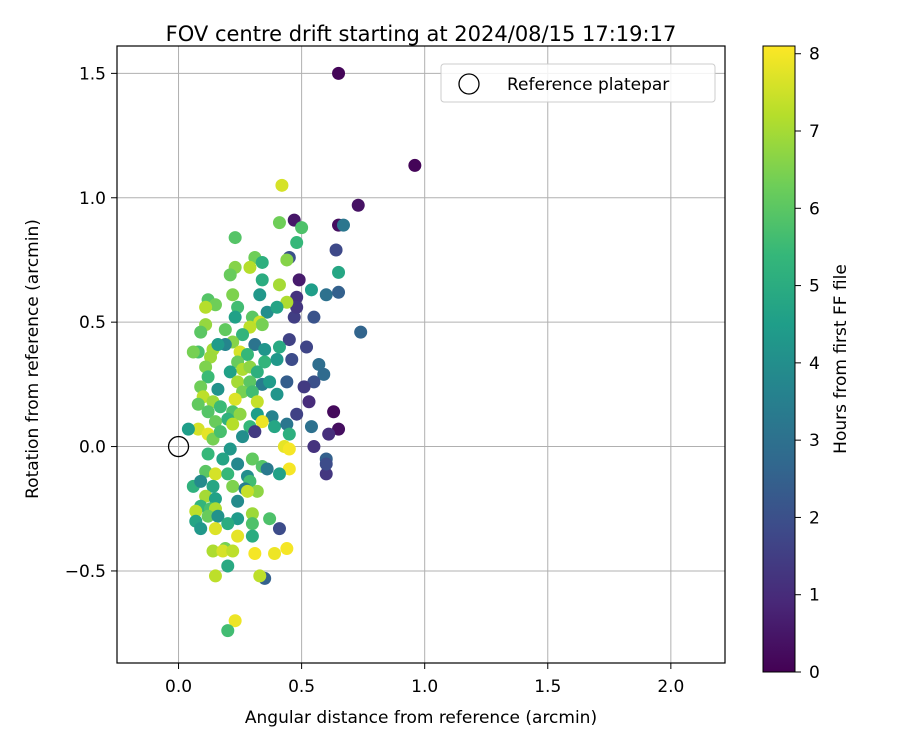 This screenshot has height=750, width=900. What do you see at coordinates (92, 74) in the screenshot?
I see `y-tick-label: 1.5` at bounding box center [92, 74].